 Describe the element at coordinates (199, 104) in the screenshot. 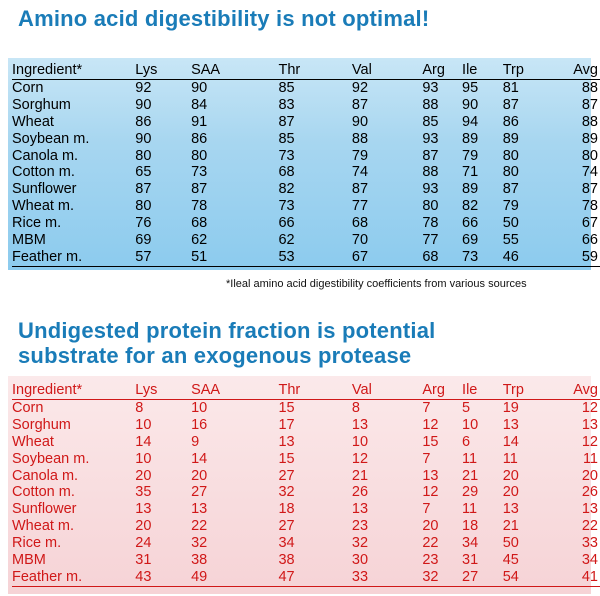

I see `value-cell: 84` at that location.